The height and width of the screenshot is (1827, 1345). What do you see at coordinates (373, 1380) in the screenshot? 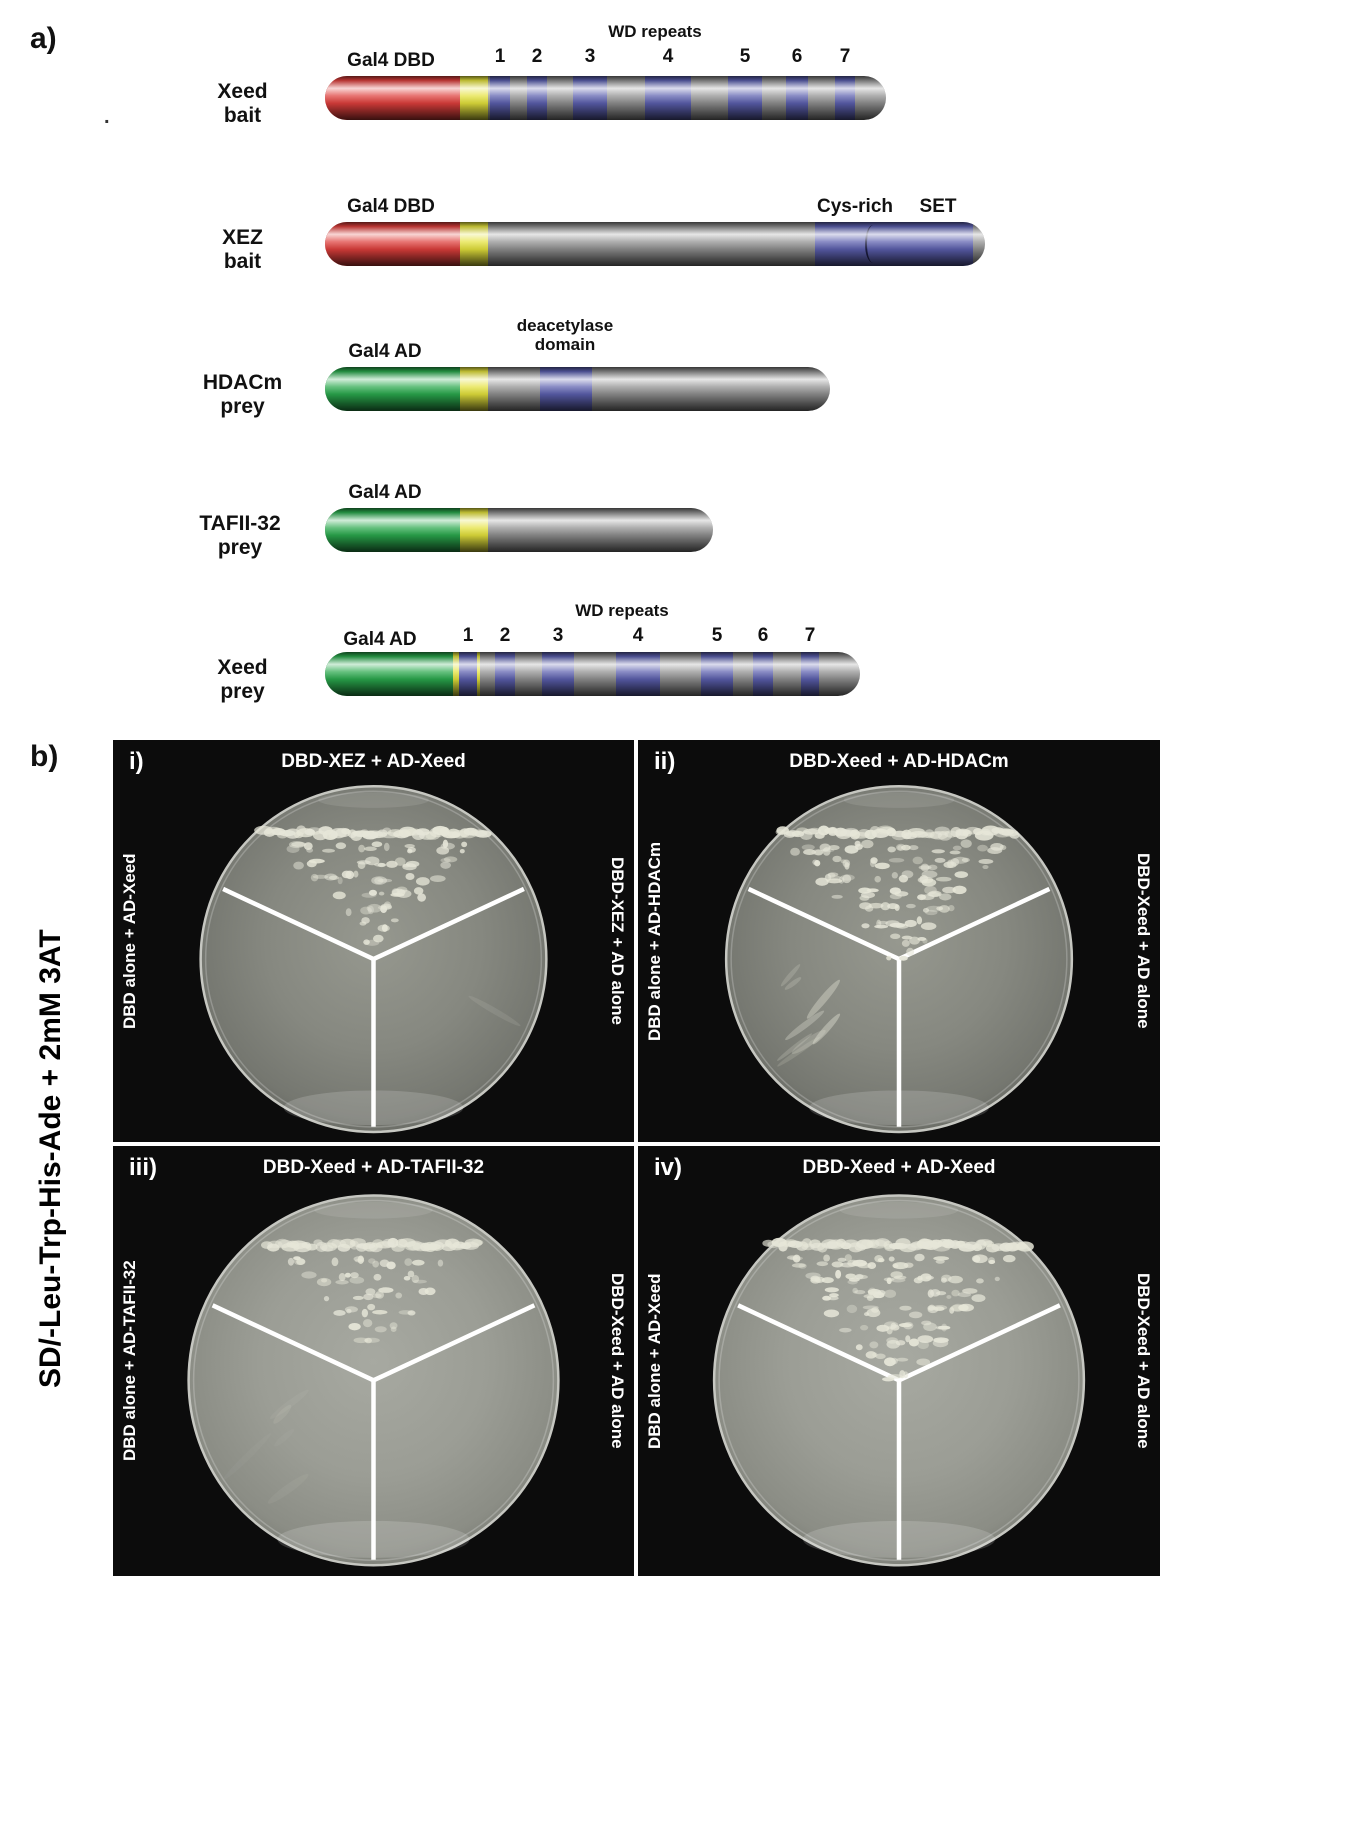
I see `petri-dish-iii` at bounding box center [373, 1380].